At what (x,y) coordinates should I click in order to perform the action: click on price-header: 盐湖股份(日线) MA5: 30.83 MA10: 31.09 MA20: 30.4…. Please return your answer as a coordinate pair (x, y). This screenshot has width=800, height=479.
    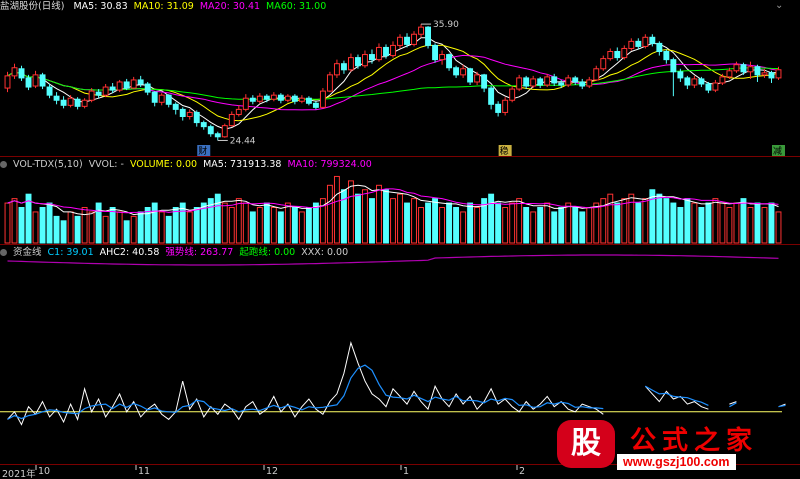
    Looking at the image, I should click on (169, 6).